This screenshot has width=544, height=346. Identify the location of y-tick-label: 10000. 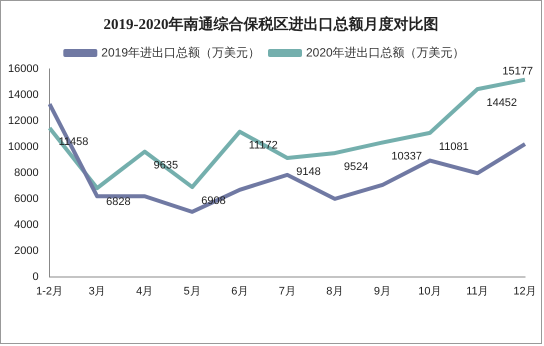
(23, 146).